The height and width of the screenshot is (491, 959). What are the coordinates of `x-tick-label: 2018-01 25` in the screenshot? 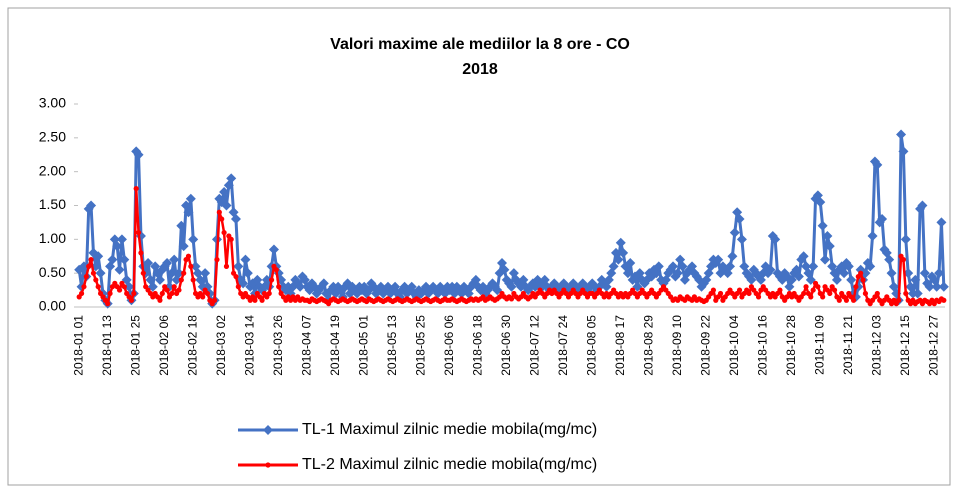 It's located at (135, 345).